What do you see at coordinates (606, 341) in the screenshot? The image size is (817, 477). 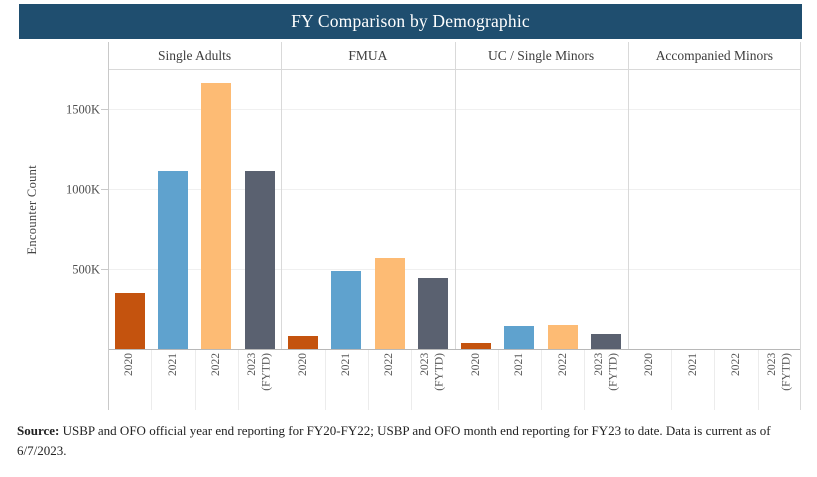 I see `bar-uc-single-minors-2023` at bounding box center [606, 341].